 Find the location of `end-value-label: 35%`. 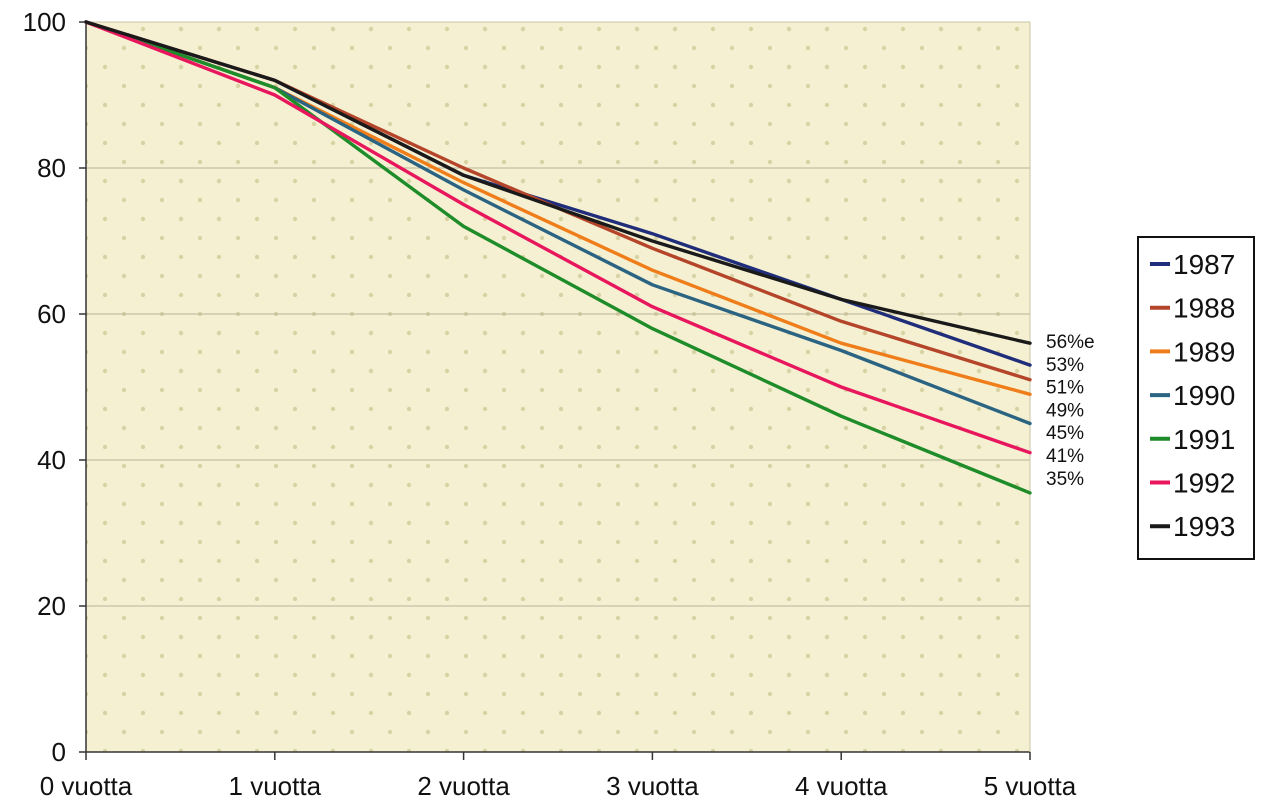

end-value-label: 35% is located at coordinates (1065, 479).